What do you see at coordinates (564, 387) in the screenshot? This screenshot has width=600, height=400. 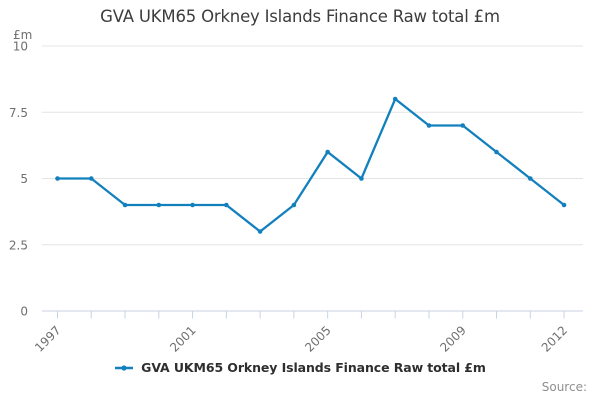 I see `source-label: Source:` at bounding box center [564, 387].